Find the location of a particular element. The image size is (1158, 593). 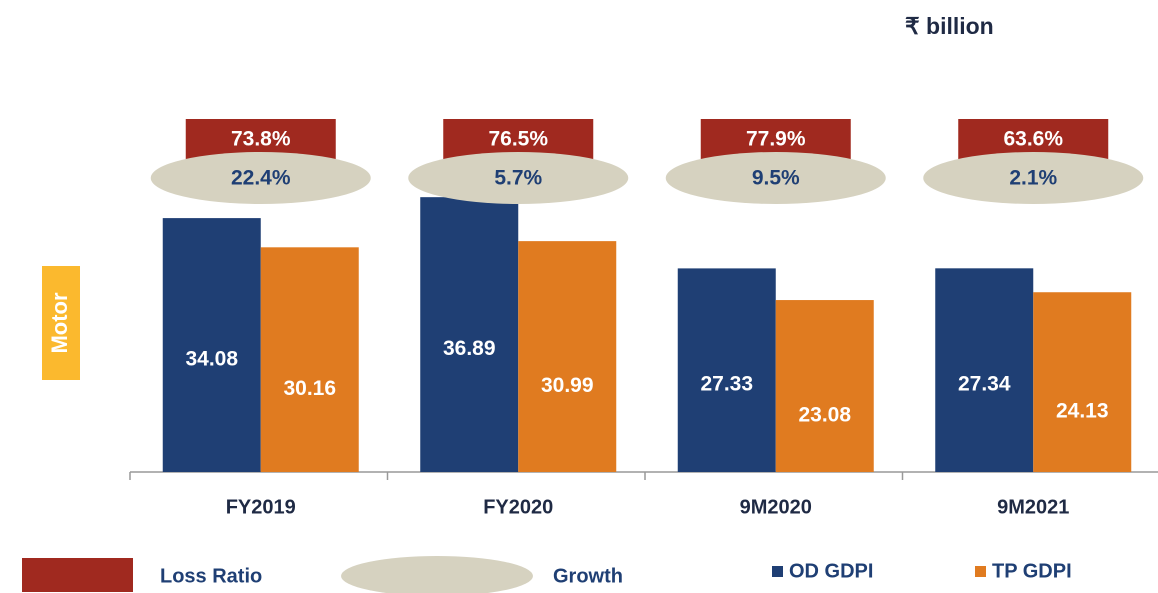

value-label: 30.99 is located at coordinates (567, 385).